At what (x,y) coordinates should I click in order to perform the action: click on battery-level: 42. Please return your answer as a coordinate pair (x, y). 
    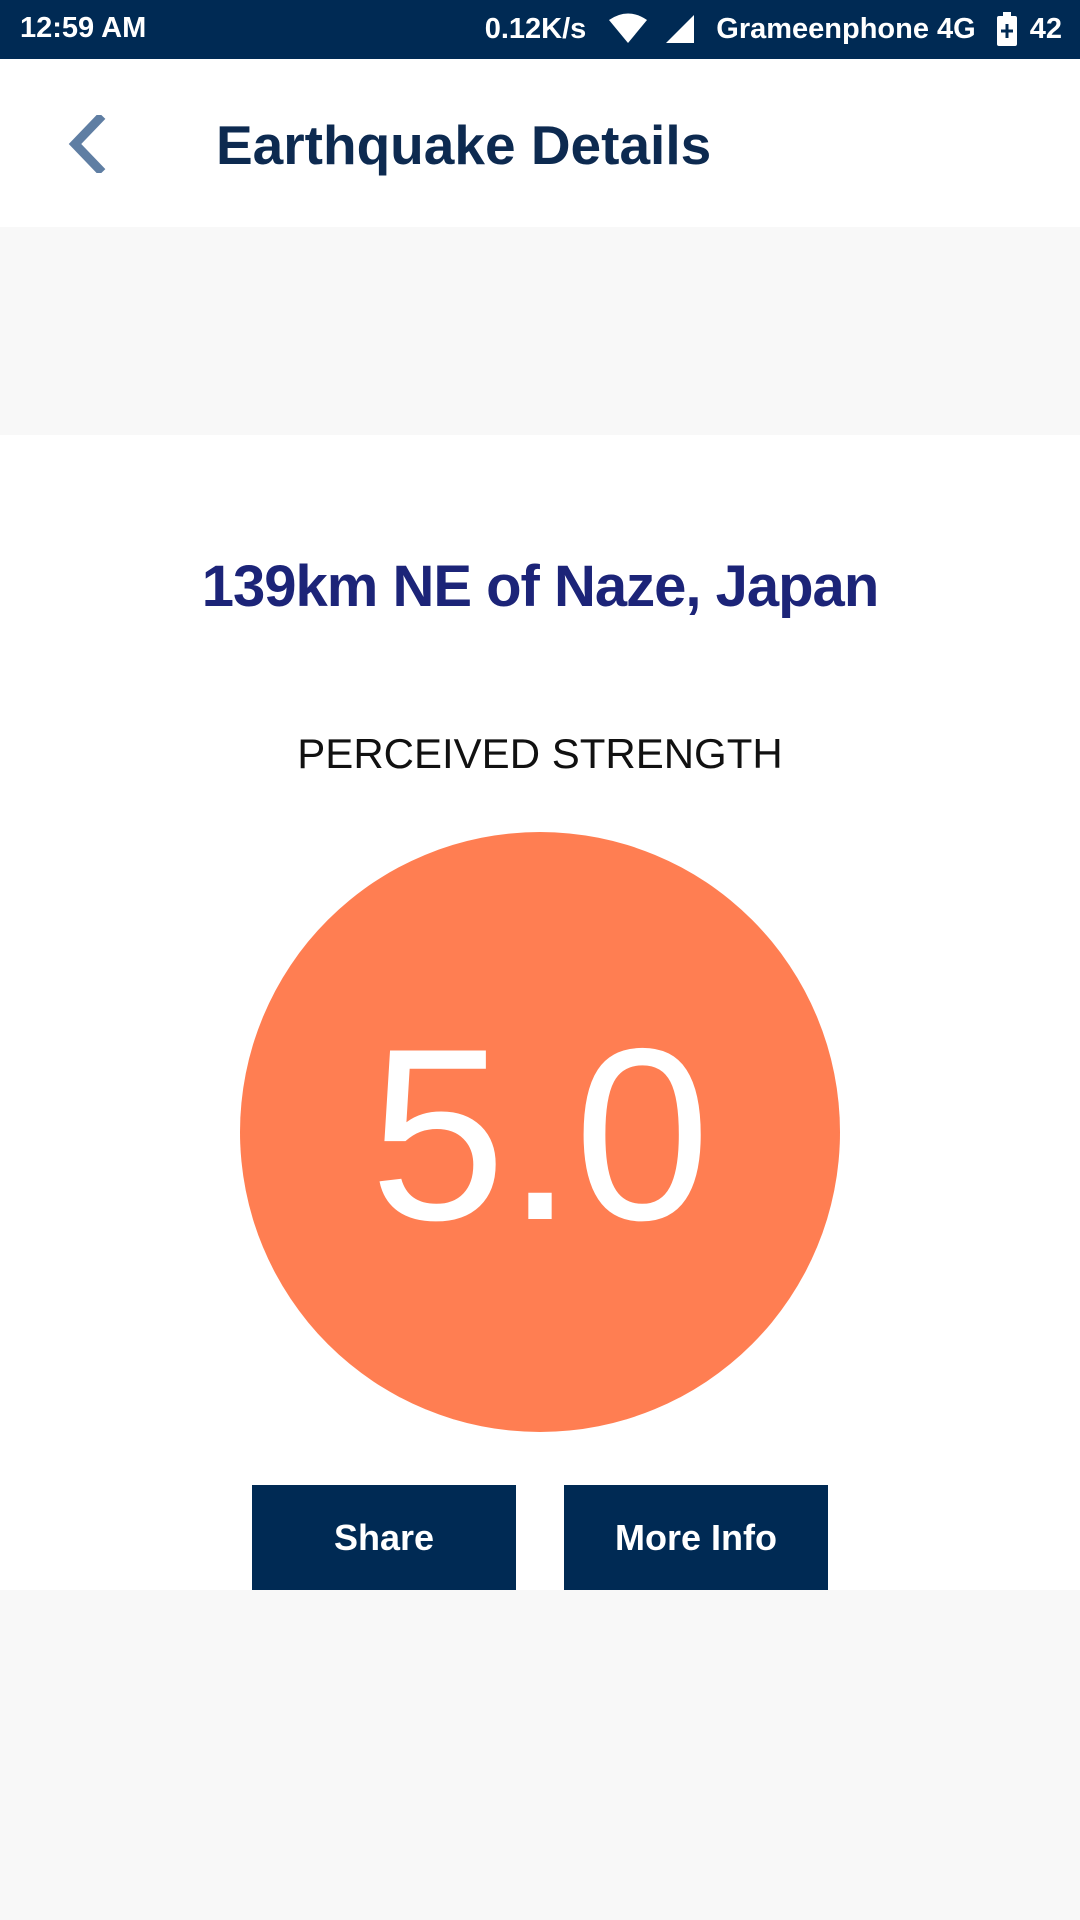
    Looking at the image, I should click on (1045, 28).